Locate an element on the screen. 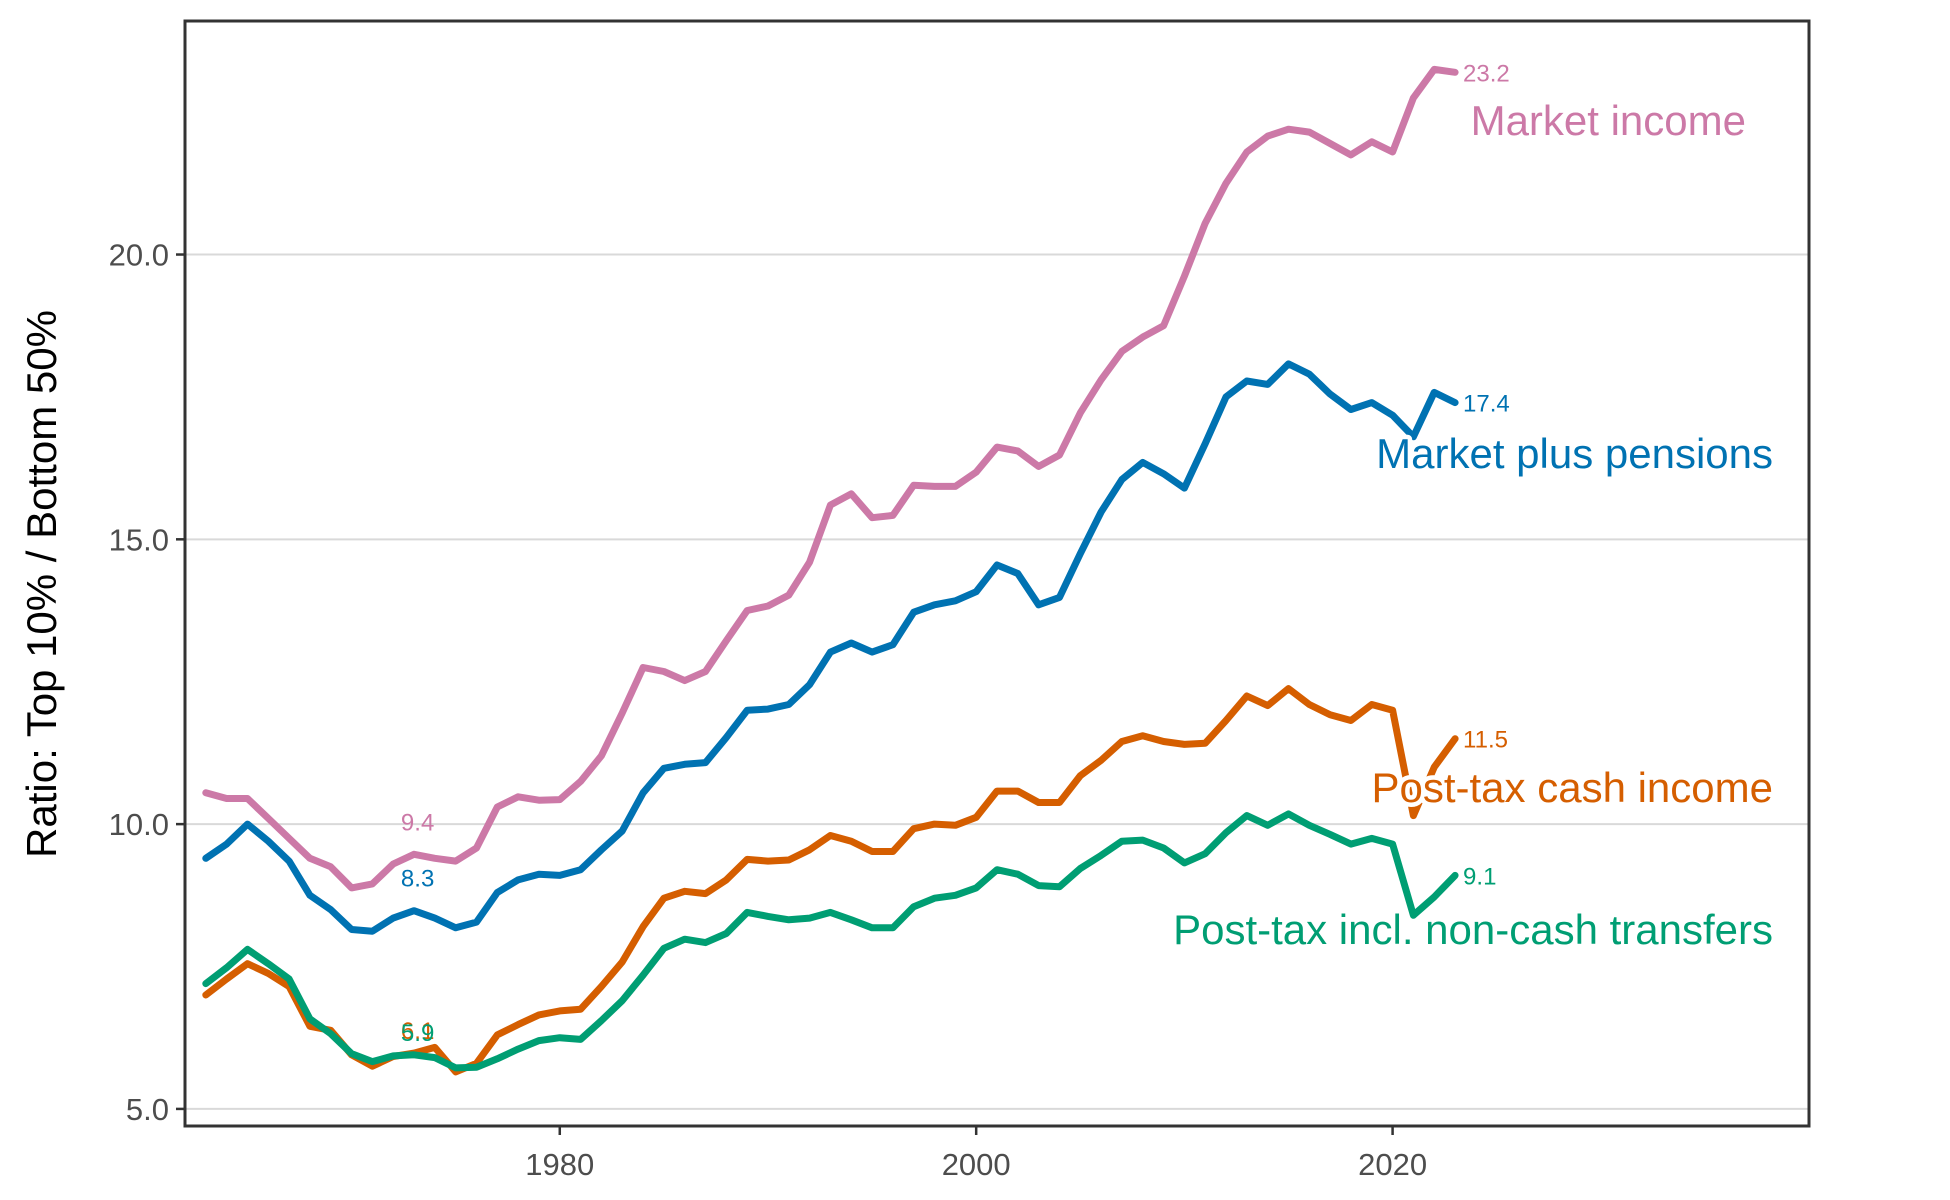  min-value-label: 9.4 is located at coordinates (417, 822).